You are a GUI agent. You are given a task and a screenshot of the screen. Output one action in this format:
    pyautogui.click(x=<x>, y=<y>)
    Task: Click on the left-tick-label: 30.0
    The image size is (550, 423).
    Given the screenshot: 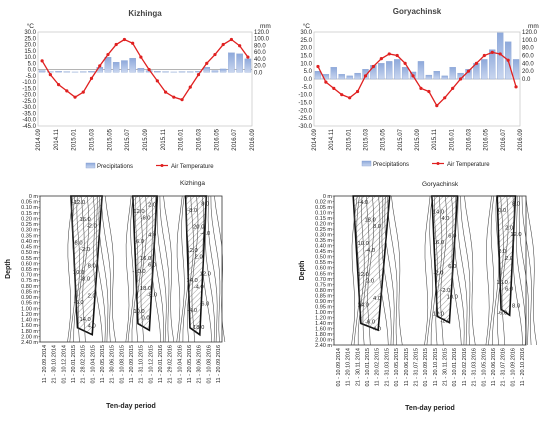 What is the action you would take?
    pyautogui.click(x=306, y=33)
    